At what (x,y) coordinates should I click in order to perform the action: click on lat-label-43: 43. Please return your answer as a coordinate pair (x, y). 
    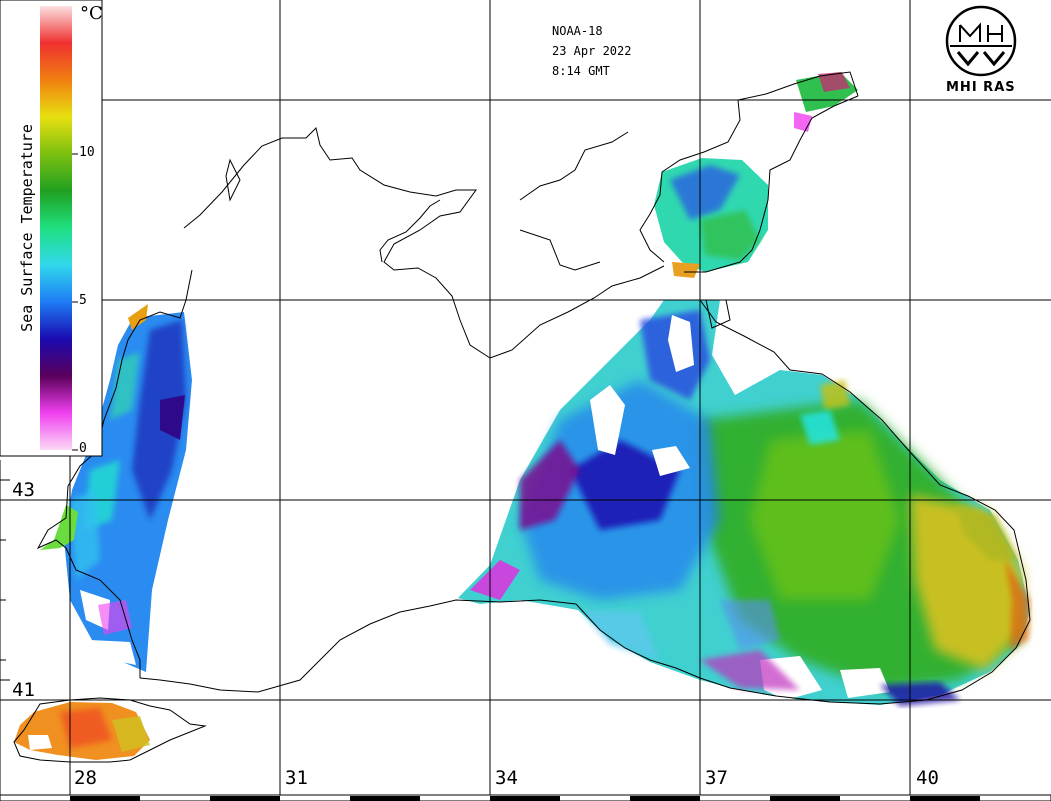
    Looking at the image, I should click on (23, 490).